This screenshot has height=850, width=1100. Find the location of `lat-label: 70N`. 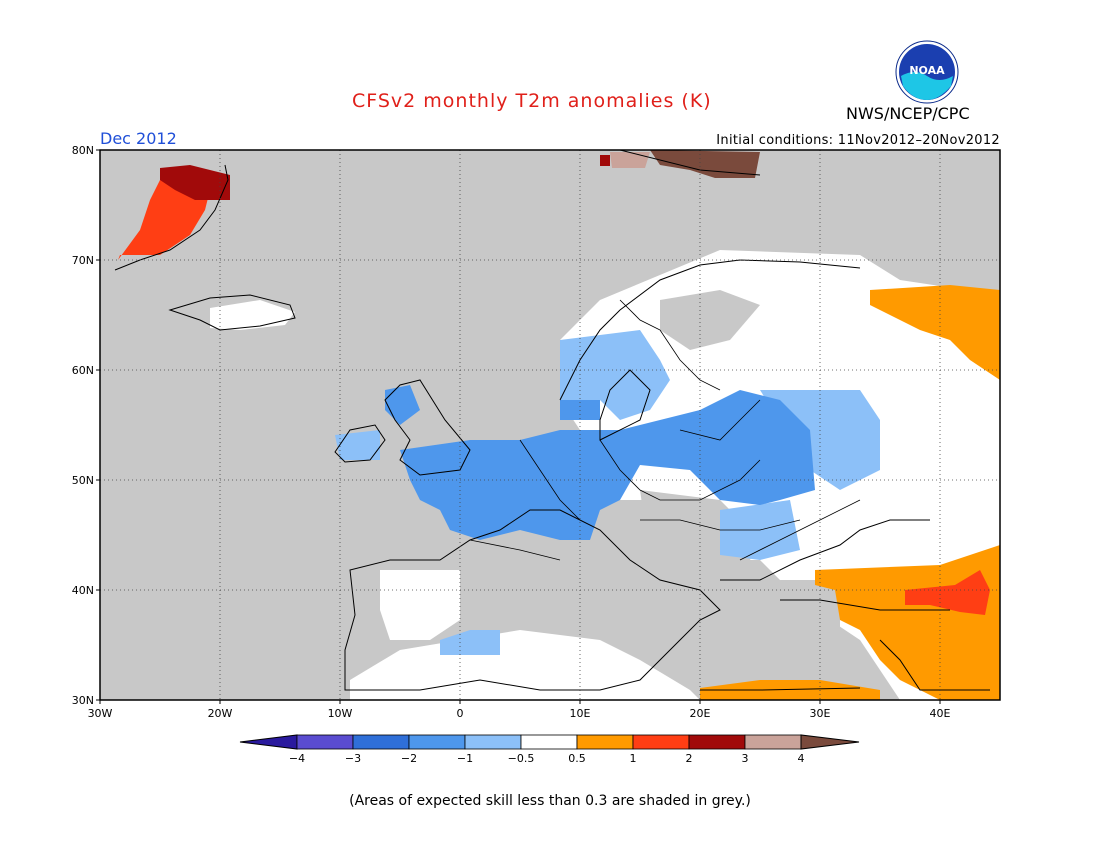

lat-label: 70N is located at coordinates (83, 260).